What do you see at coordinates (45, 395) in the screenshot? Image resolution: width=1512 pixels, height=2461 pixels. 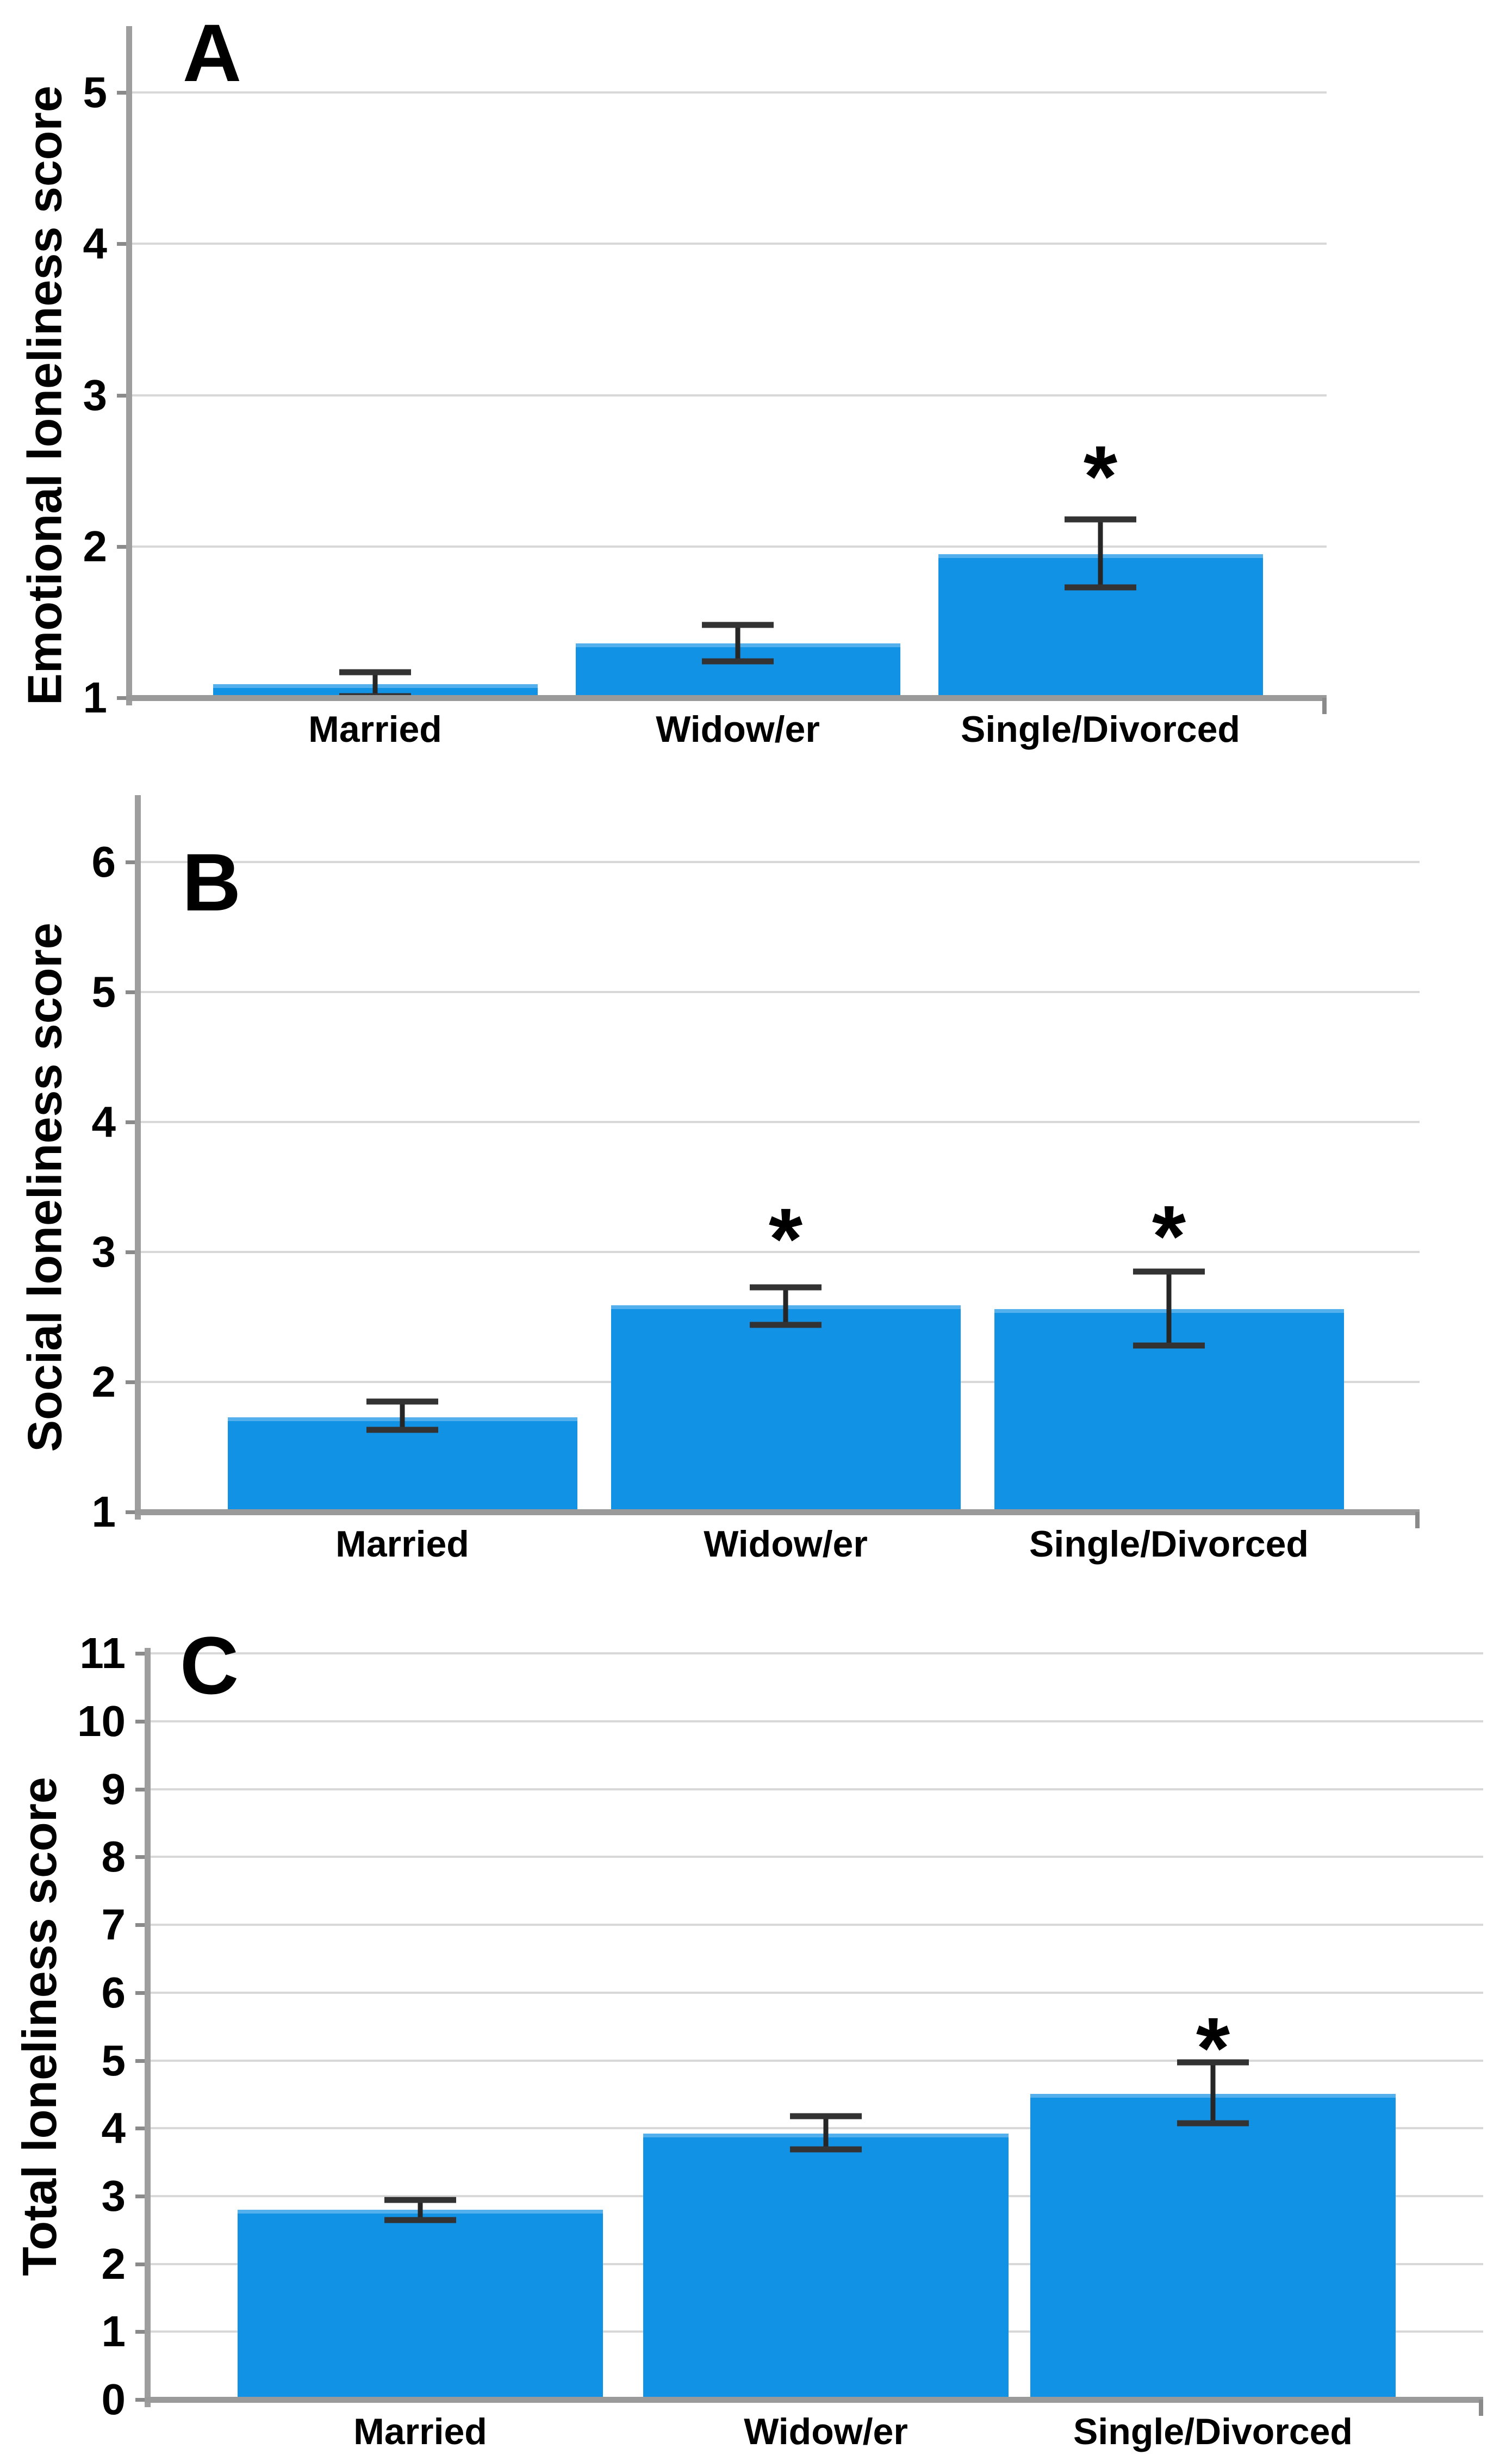 I see `y-axis-title-box: Emotional loneliness score` at bounding box center [45, 395].